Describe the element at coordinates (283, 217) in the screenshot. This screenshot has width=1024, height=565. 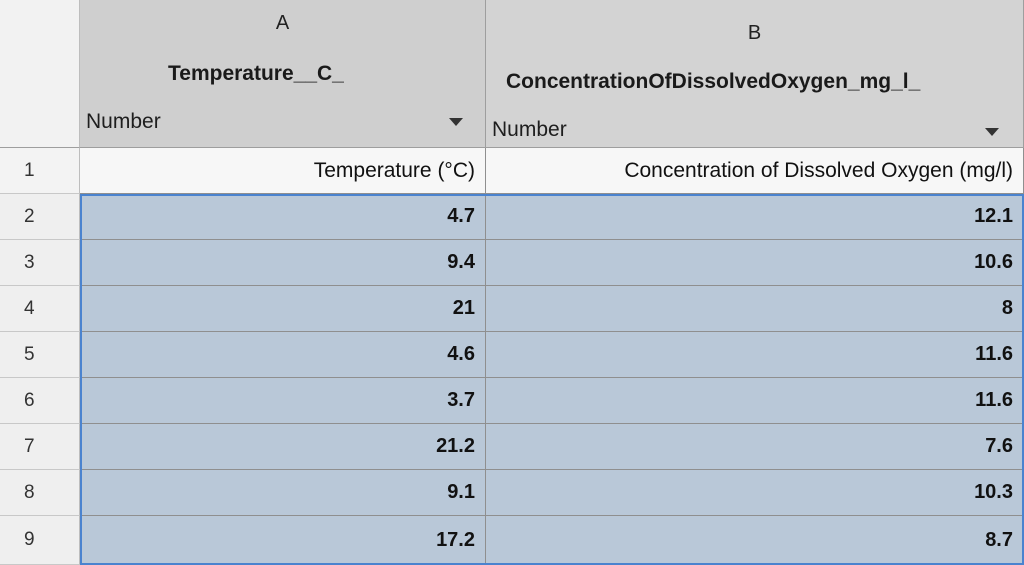
I see `table-cell: 4.7` at that location.